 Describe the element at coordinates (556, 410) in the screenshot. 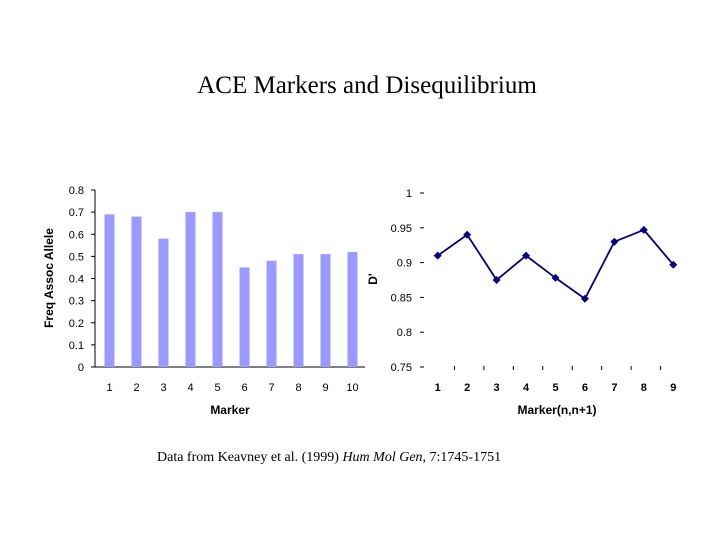

I see `line-x-axis-title: Marker(n,n+1)` at that location.